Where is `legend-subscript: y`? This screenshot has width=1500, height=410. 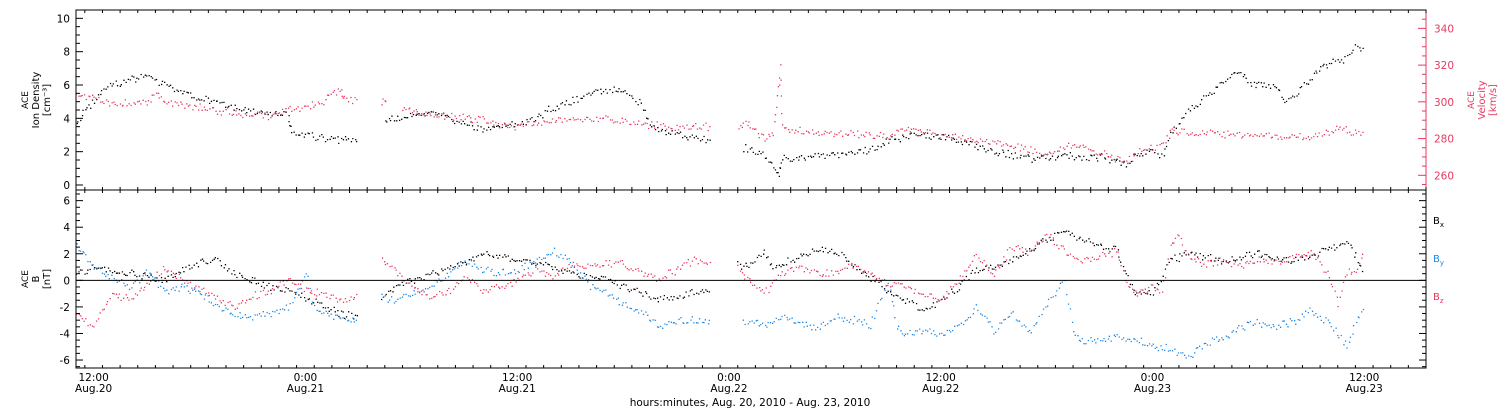
legend-subscript: y is located at coordinates (1442, 263).